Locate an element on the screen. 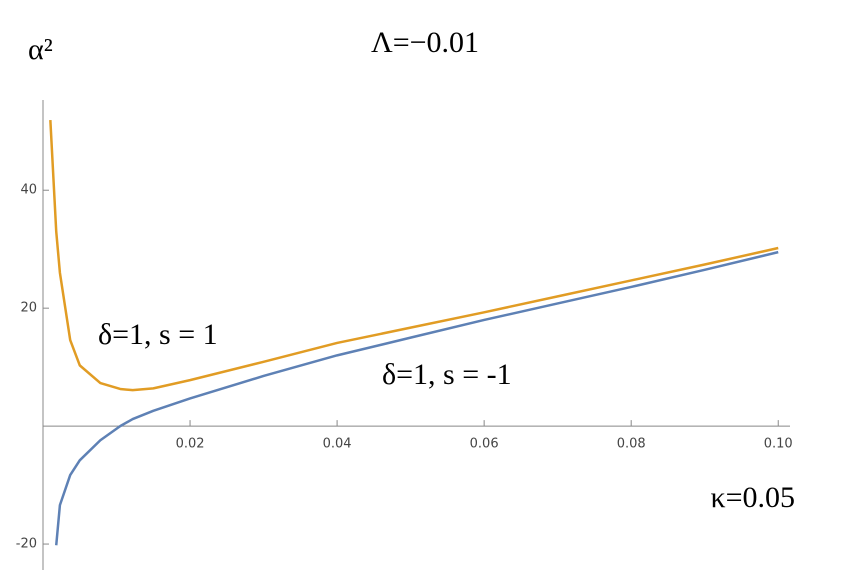 This screenshot has height=571, width=860. x-tick-label: 0.04 is located at coordinates (337, 444).